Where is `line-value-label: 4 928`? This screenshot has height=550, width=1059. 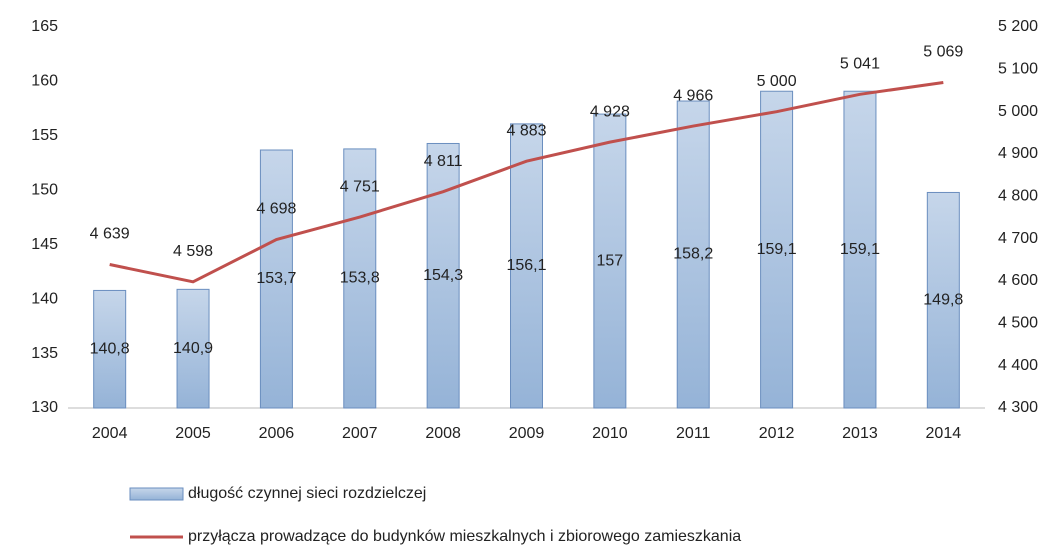 line-value-label: 4 928 is located at coordinates (610, 111).